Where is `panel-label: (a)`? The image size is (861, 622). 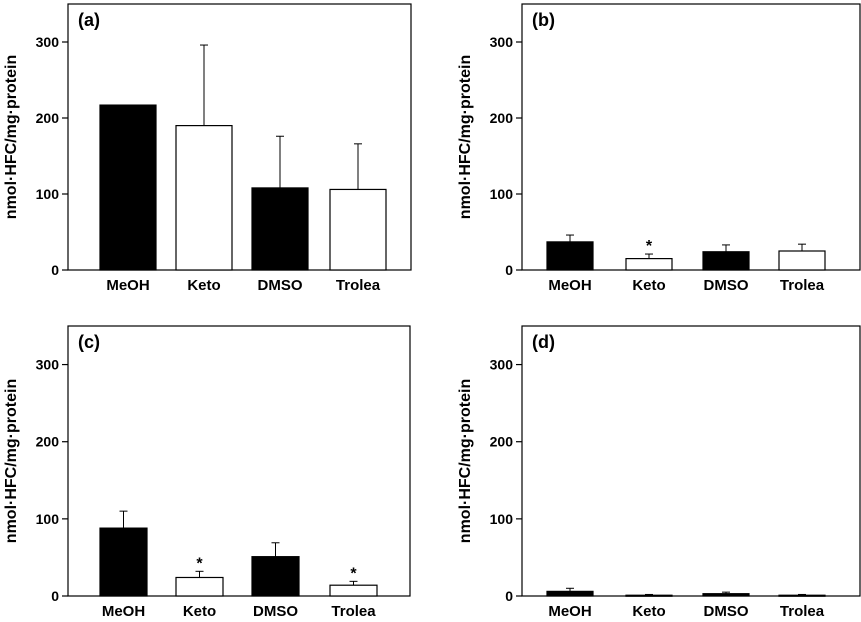
panel-label: (a) is located at coordinates (89, 20).